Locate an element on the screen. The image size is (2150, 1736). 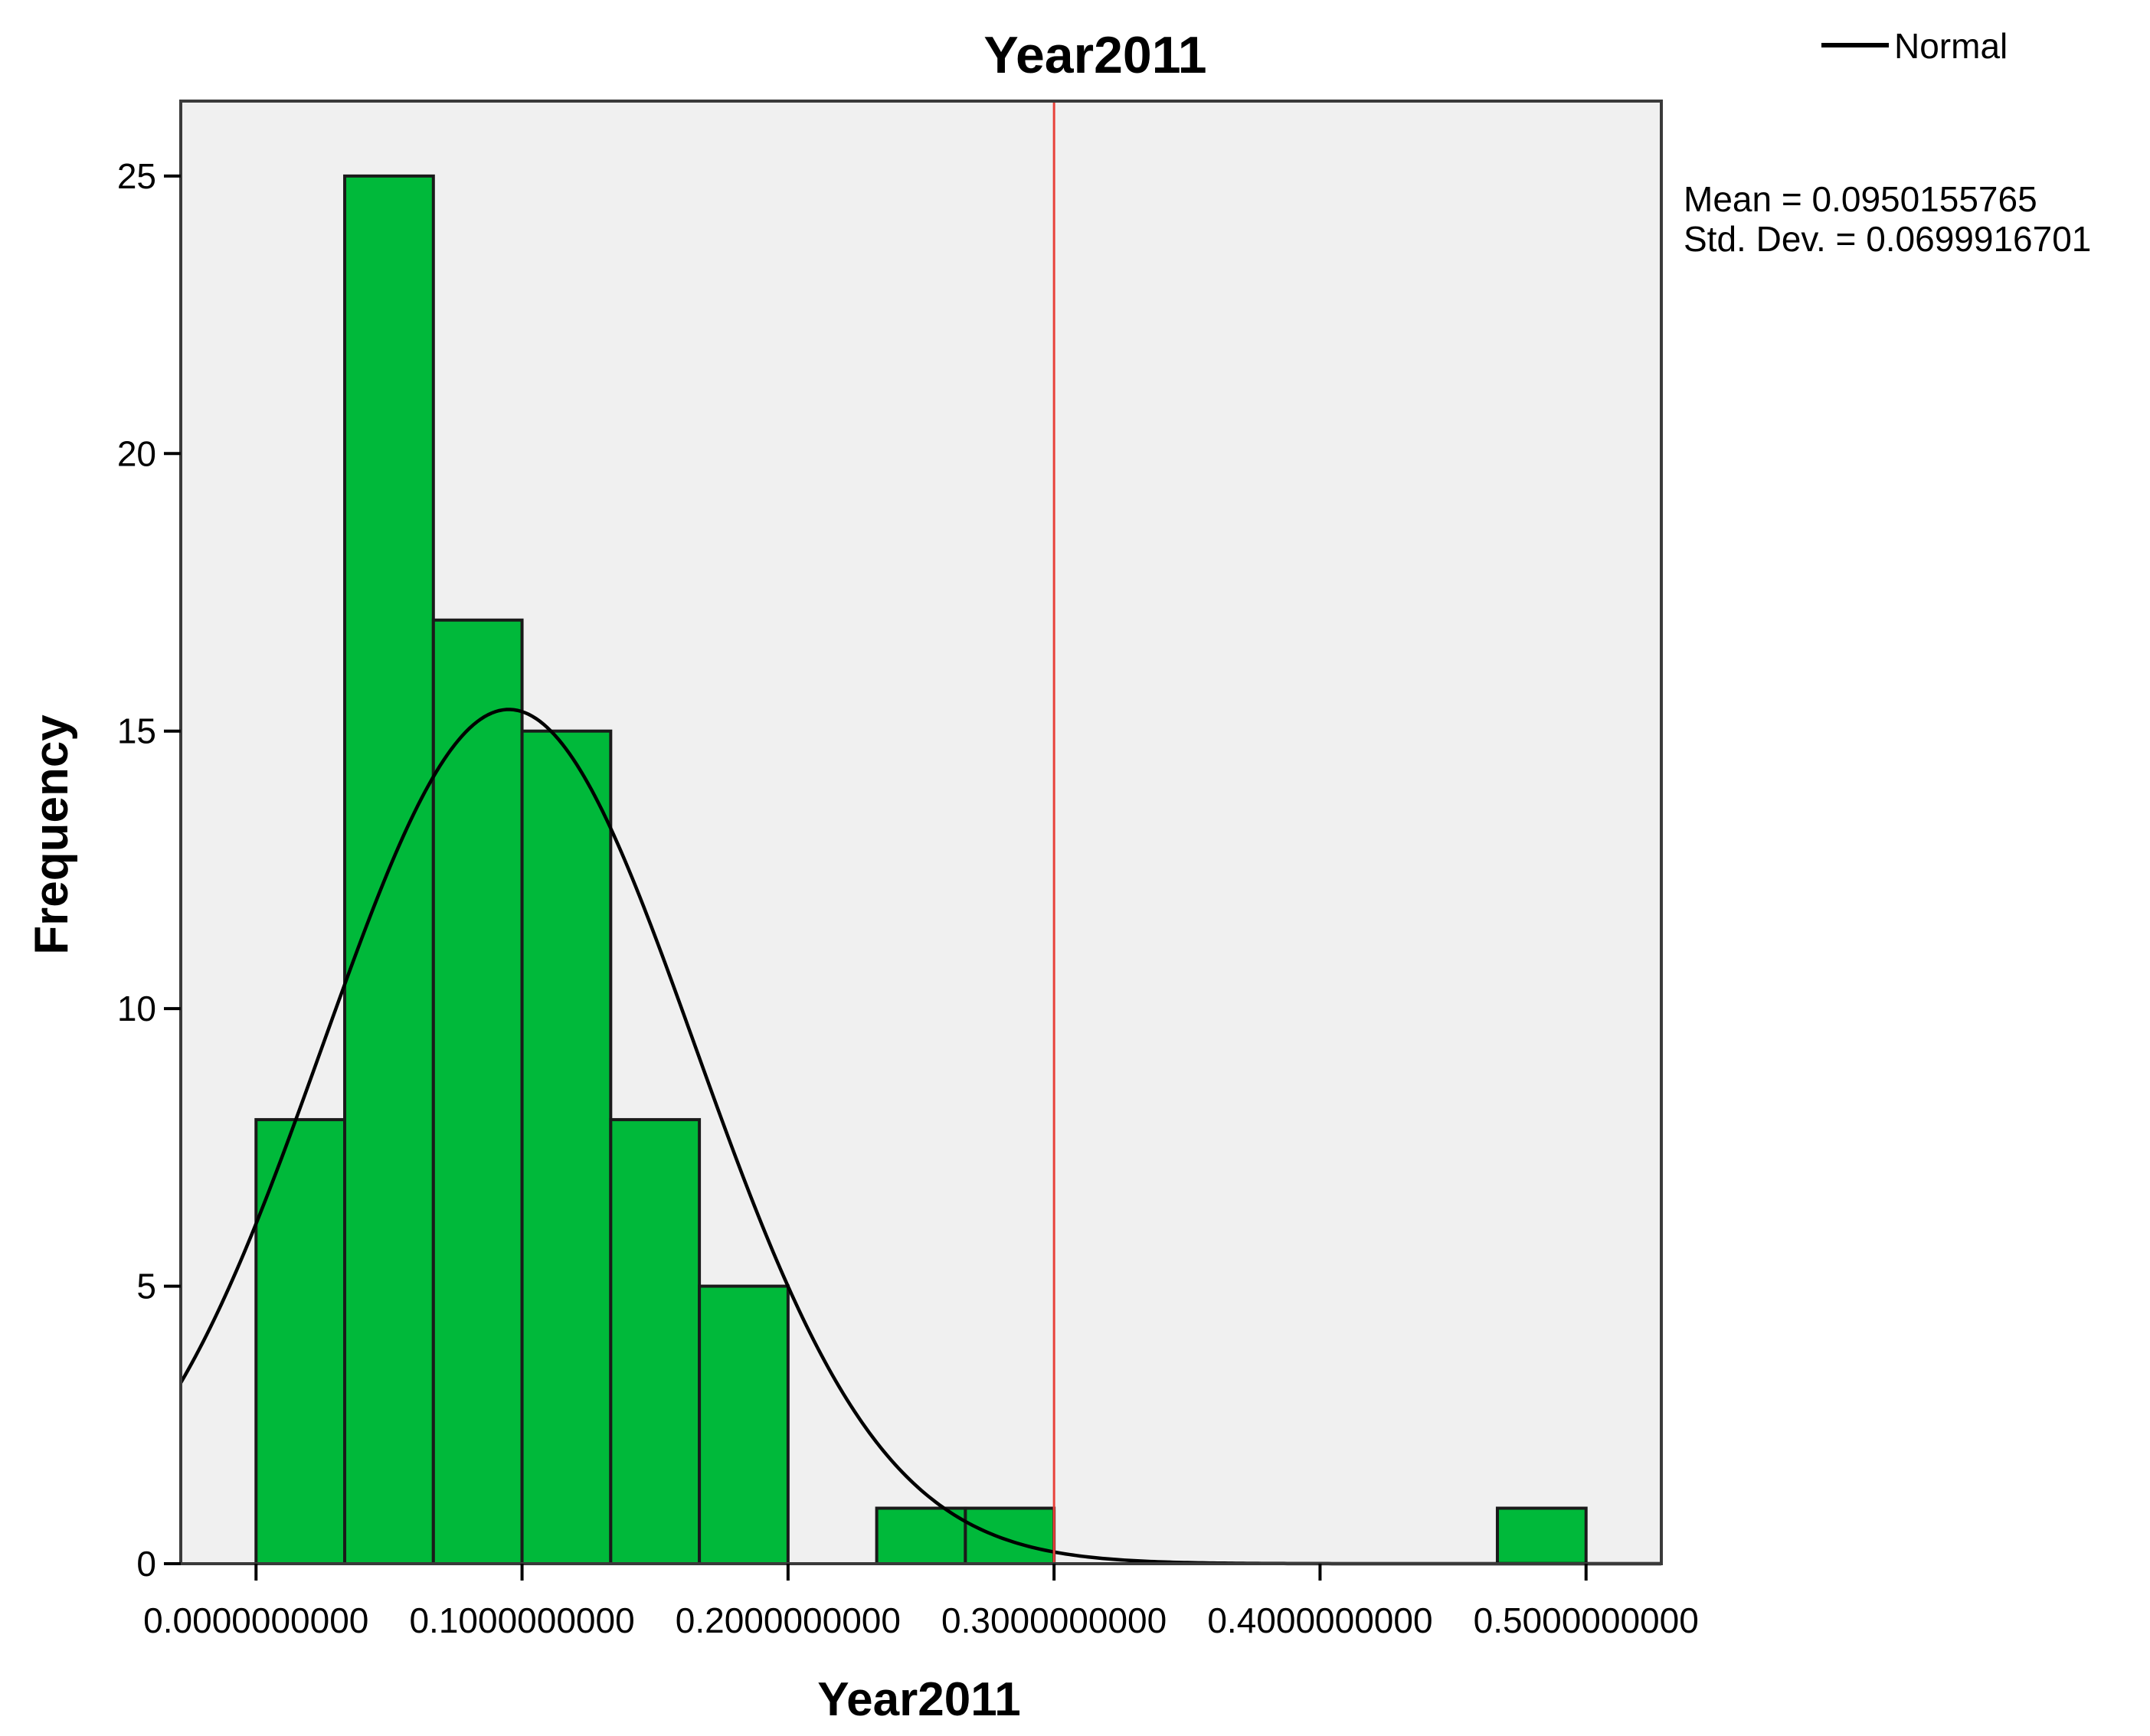
x-tick-label: 0.0000000000 is located at coordinates (255, 1620).